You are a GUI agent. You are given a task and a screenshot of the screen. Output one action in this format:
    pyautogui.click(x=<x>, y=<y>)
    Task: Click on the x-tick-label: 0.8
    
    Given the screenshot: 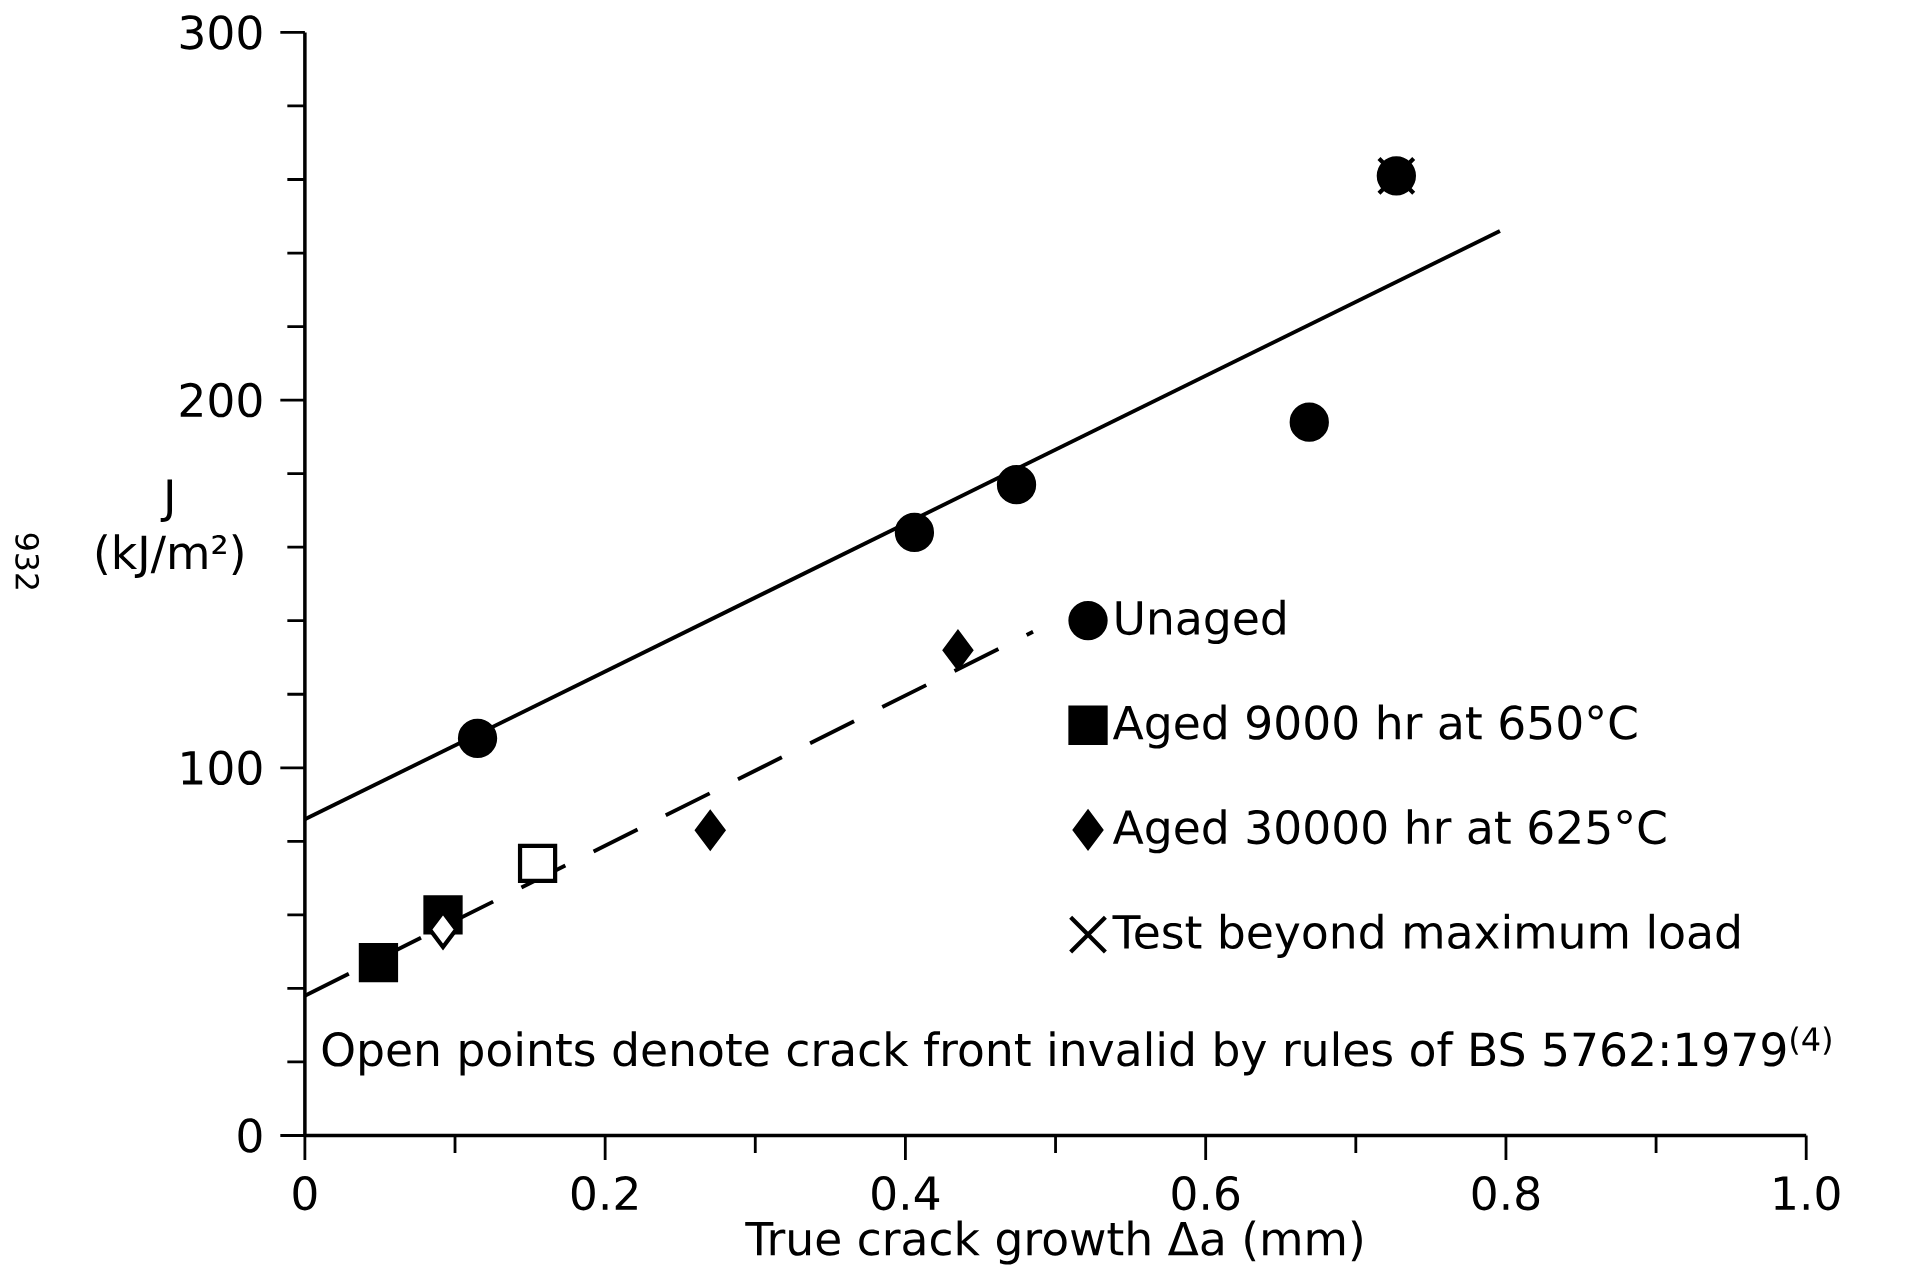 What is the action you would take?
    pyautogui.click(x=1506, y=1193)
    